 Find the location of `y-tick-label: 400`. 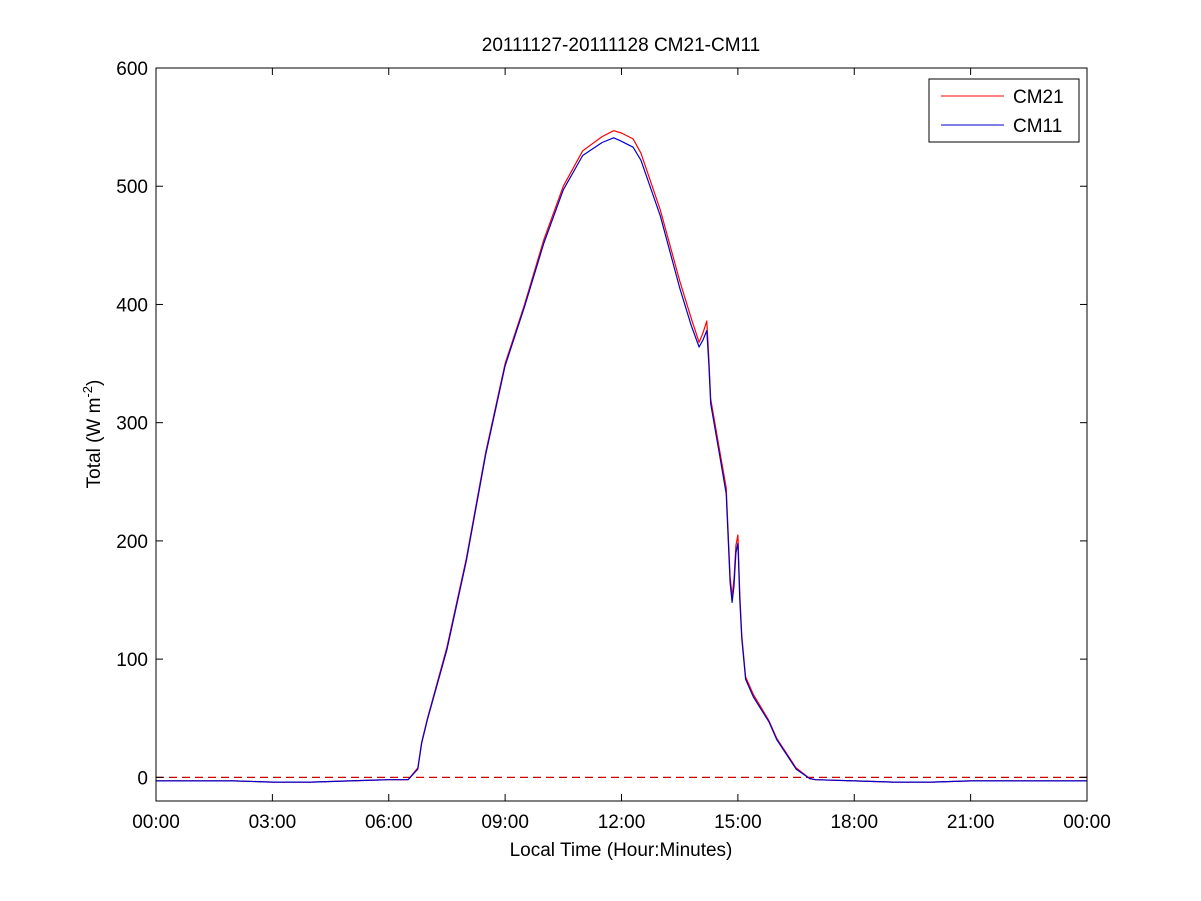

y-tick-label: 400 is located at coordinates (132, 305).